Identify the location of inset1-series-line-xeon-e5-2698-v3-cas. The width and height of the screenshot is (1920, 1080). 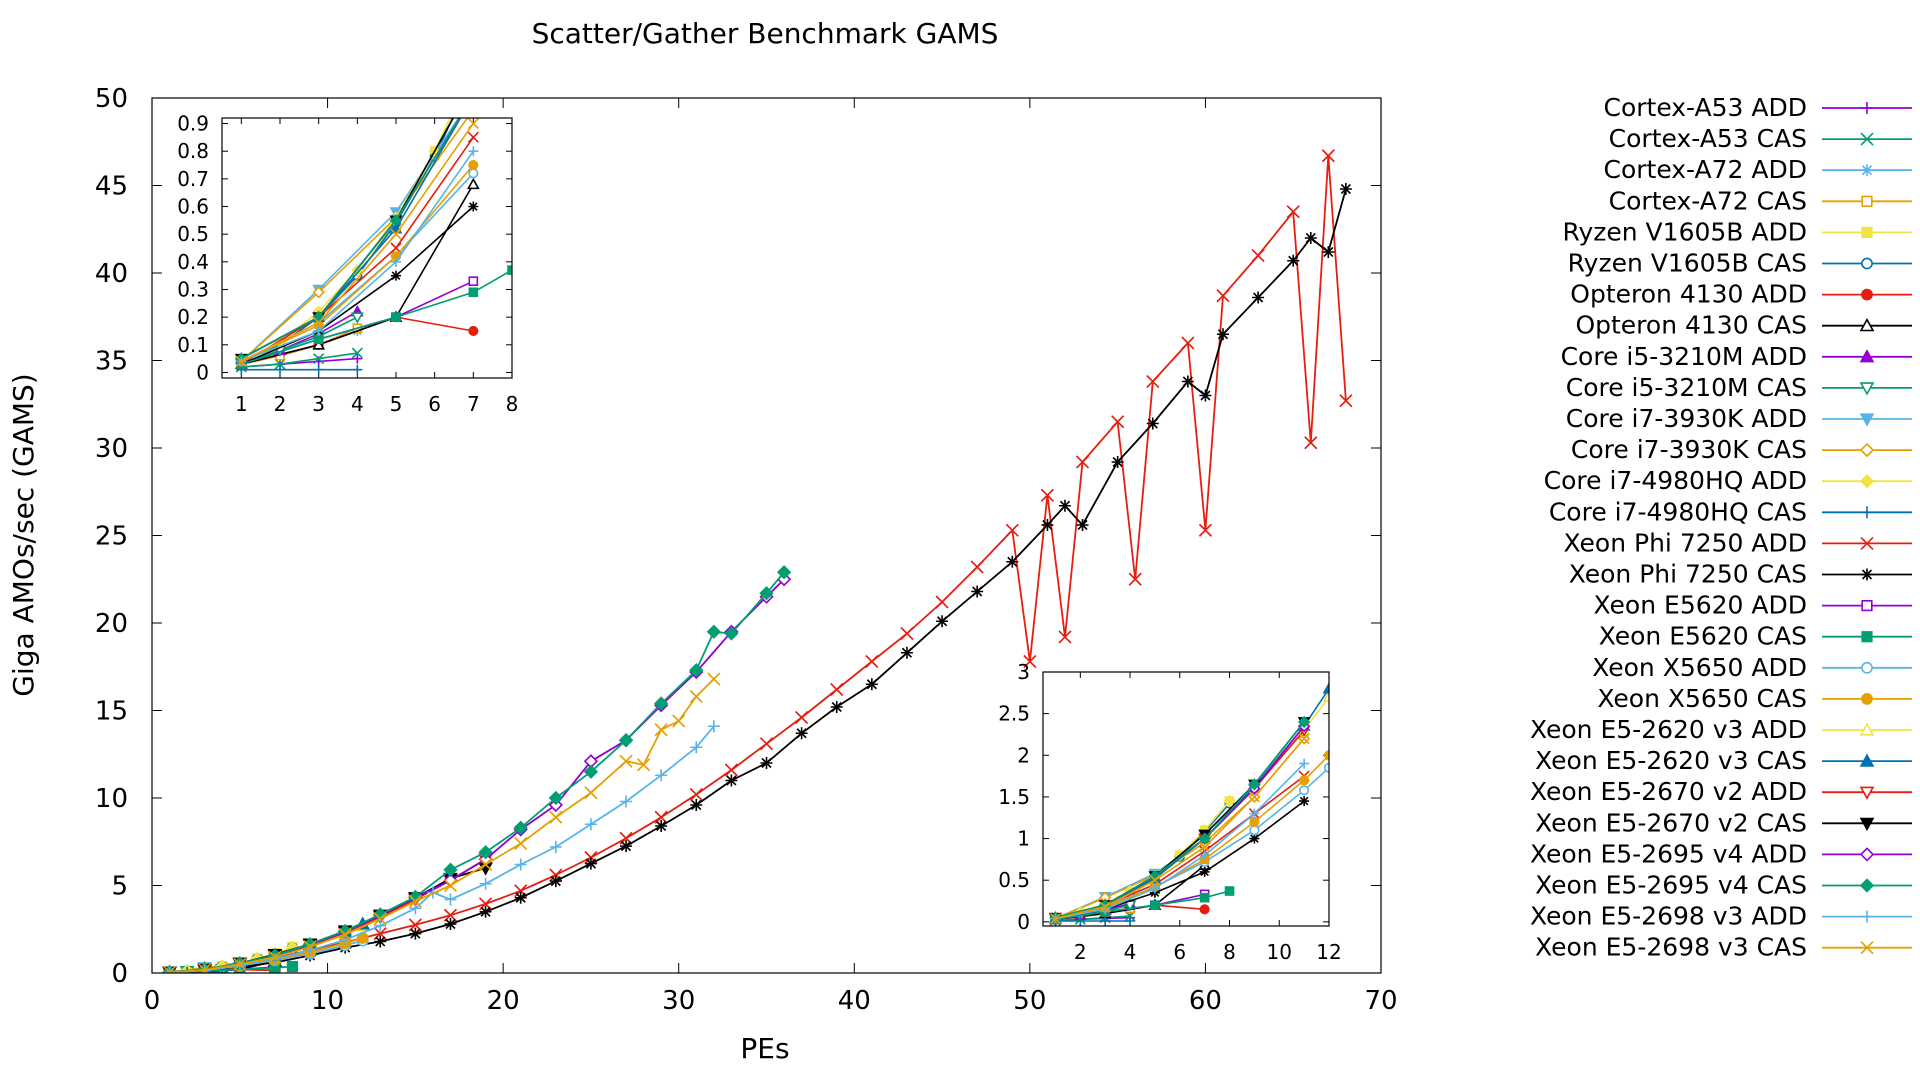
(357, 243).